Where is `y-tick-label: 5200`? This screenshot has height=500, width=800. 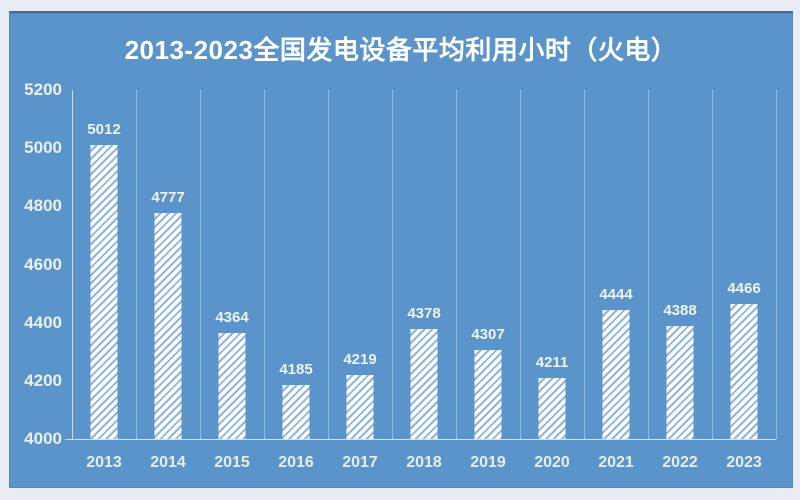 y-tick-label: 5200 is located at coordinates (43, 89).